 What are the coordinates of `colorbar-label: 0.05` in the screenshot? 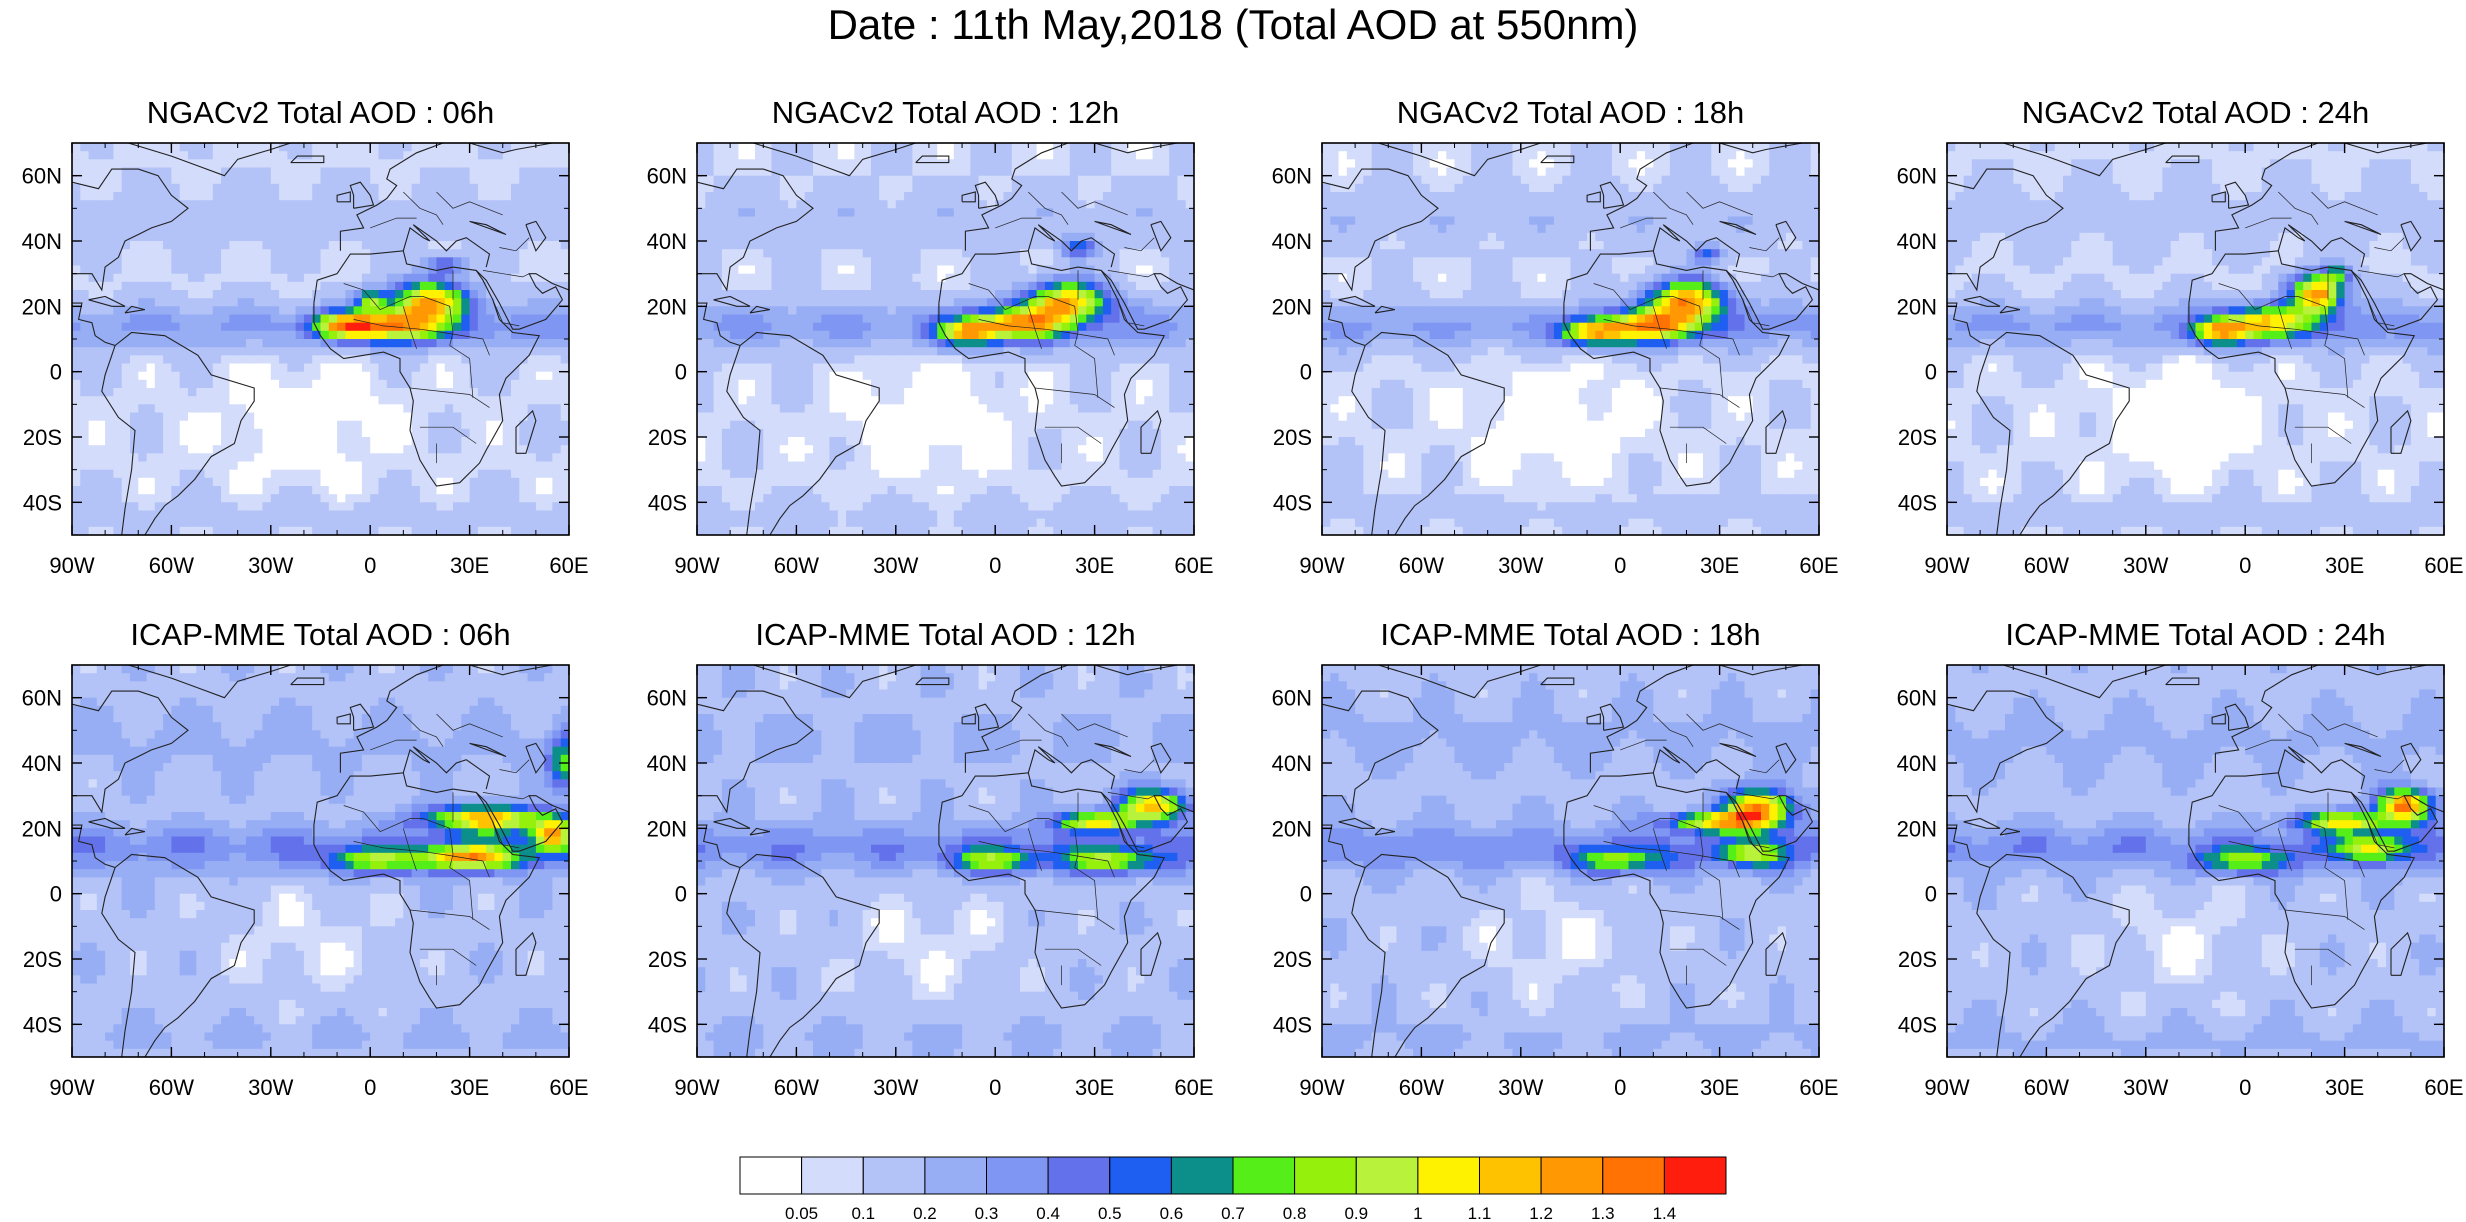 It's located at (801, 1213).